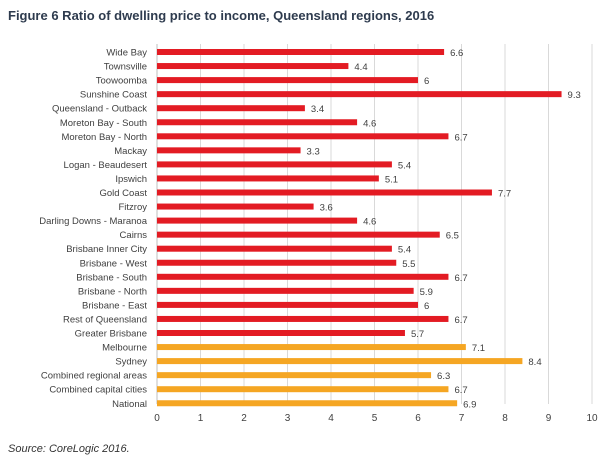 The width and height of the screenshot is (612, 469). I want to click on category-label: Logan - Beaudesert, so click(106, 165).